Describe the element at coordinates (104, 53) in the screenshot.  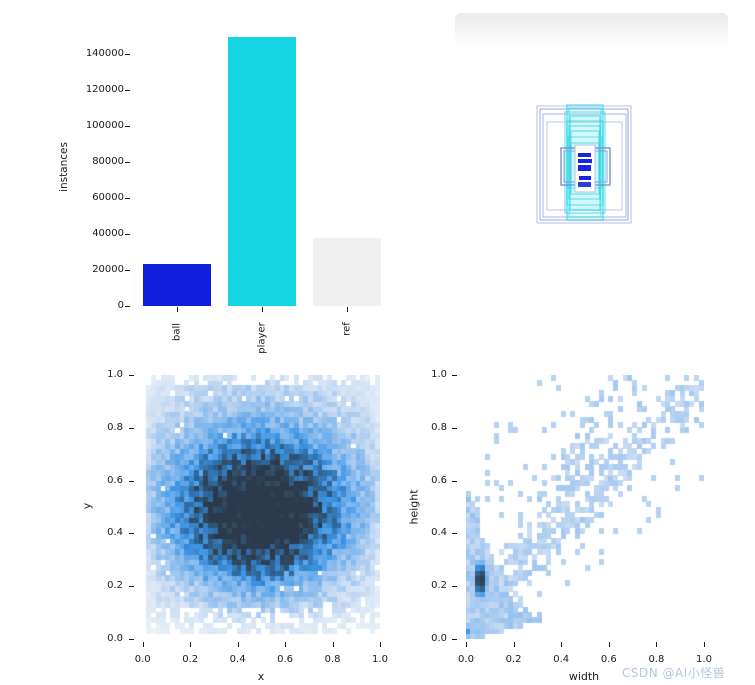
I see `bar-ytick-label: 140000` at that location.